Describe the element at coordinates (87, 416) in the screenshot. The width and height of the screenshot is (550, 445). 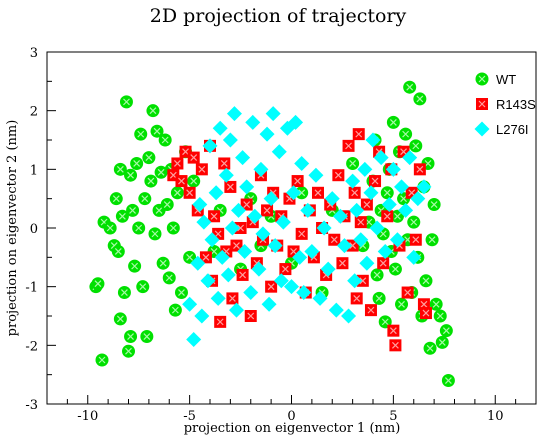
I see `x-tick-label: -10` at that location.